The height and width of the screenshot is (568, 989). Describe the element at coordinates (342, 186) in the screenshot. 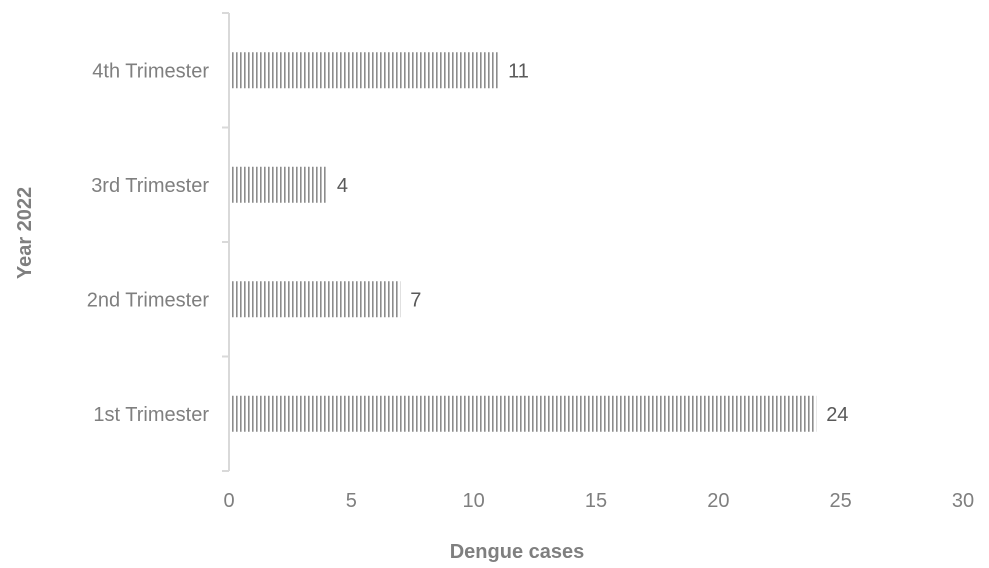

I see `data-label: 4` at that location.